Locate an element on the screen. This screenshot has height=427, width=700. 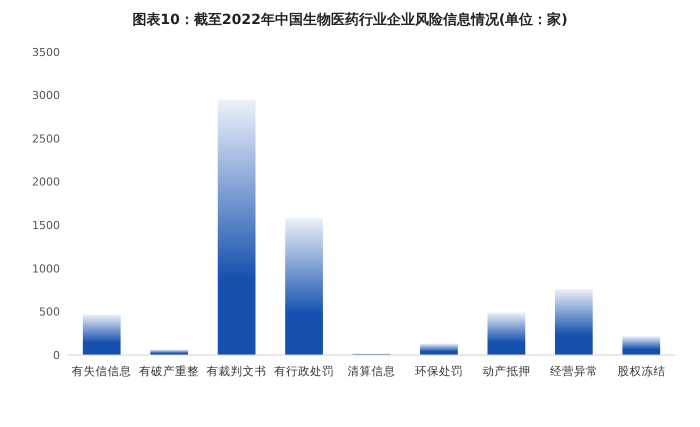
y-tick-label: 500 is located at coordinates (49, 312).